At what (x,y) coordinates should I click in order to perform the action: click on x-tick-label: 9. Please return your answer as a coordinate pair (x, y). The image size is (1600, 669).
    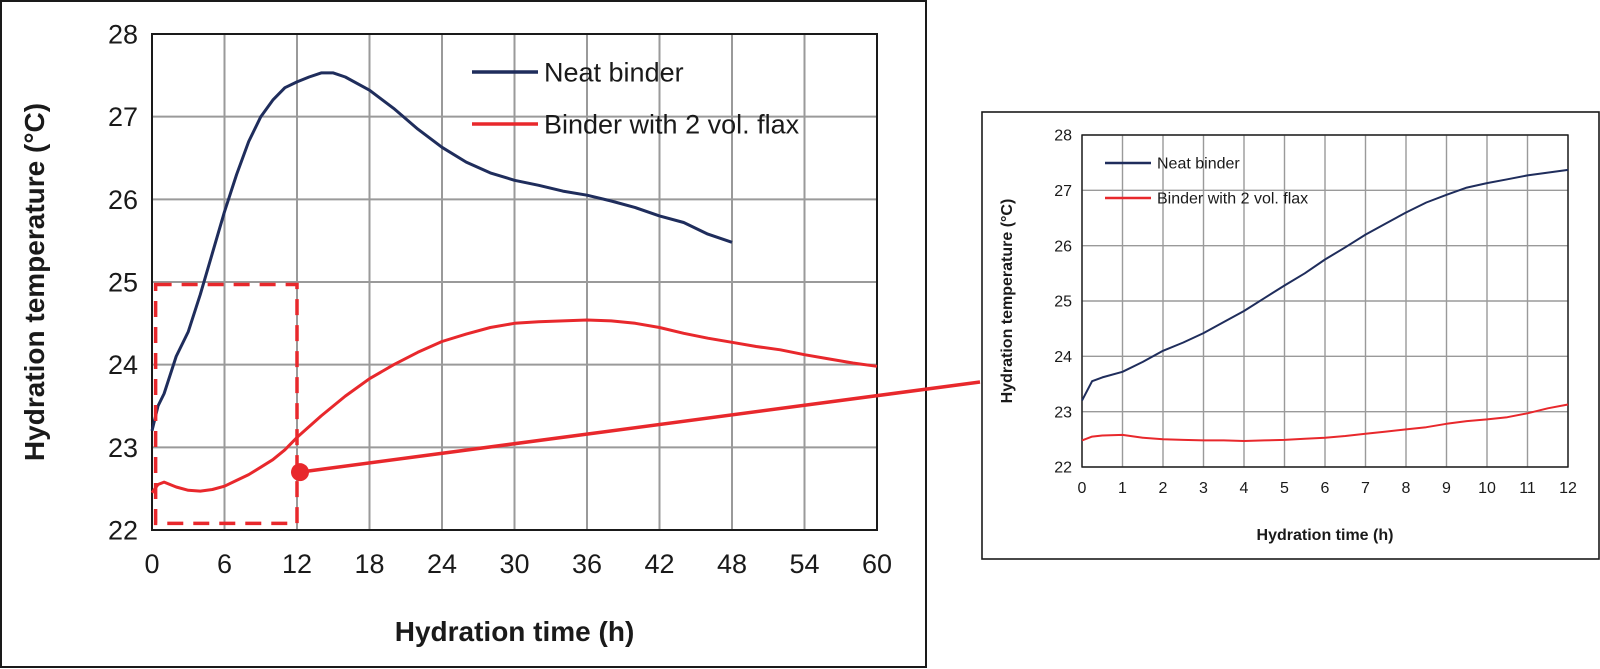
    Looking at the image, I should click on (1446, 488).